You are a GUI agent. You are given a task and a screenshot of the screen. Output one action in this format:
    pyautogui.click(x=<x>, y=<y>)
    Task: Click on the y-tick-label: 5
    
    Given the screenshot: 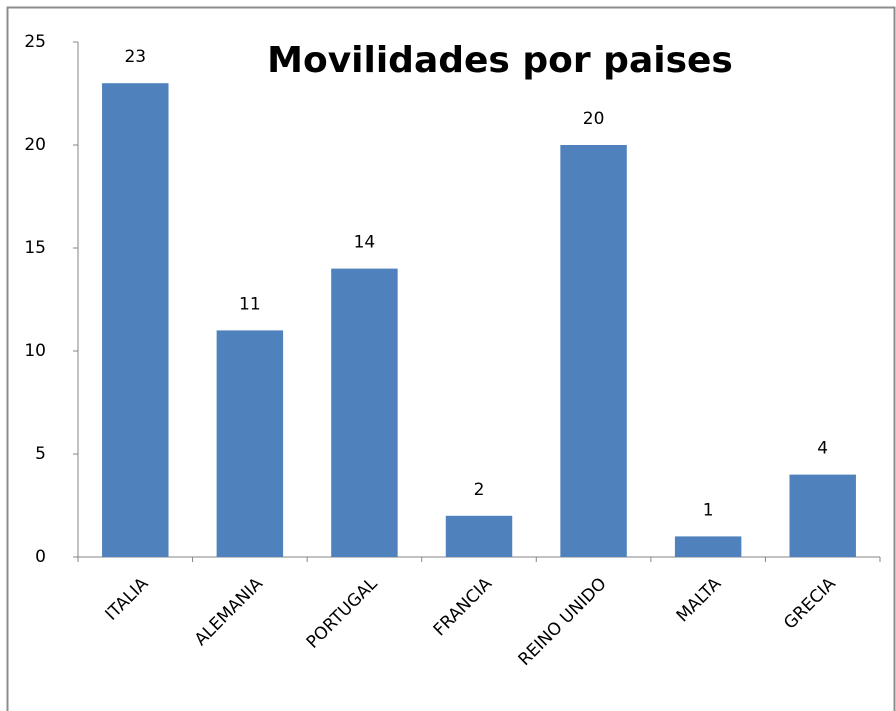 What is the action you would take?
    pyautogui.click(x=40, y=454)
    